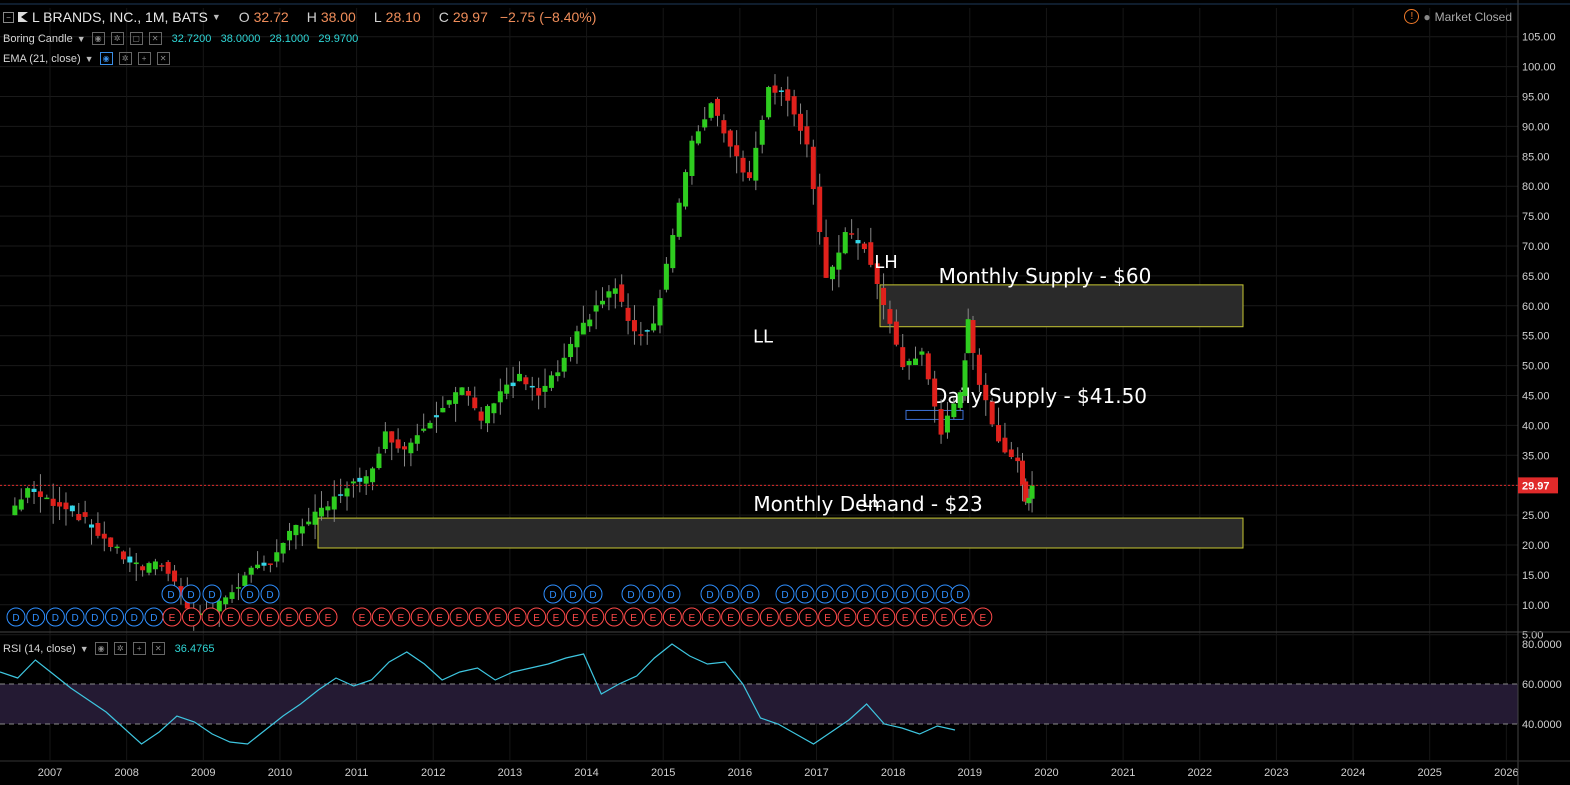  Describe the element at coordinates (38, 38) in the screenshot. I see `indicator-name: Boring Candle` at that location.